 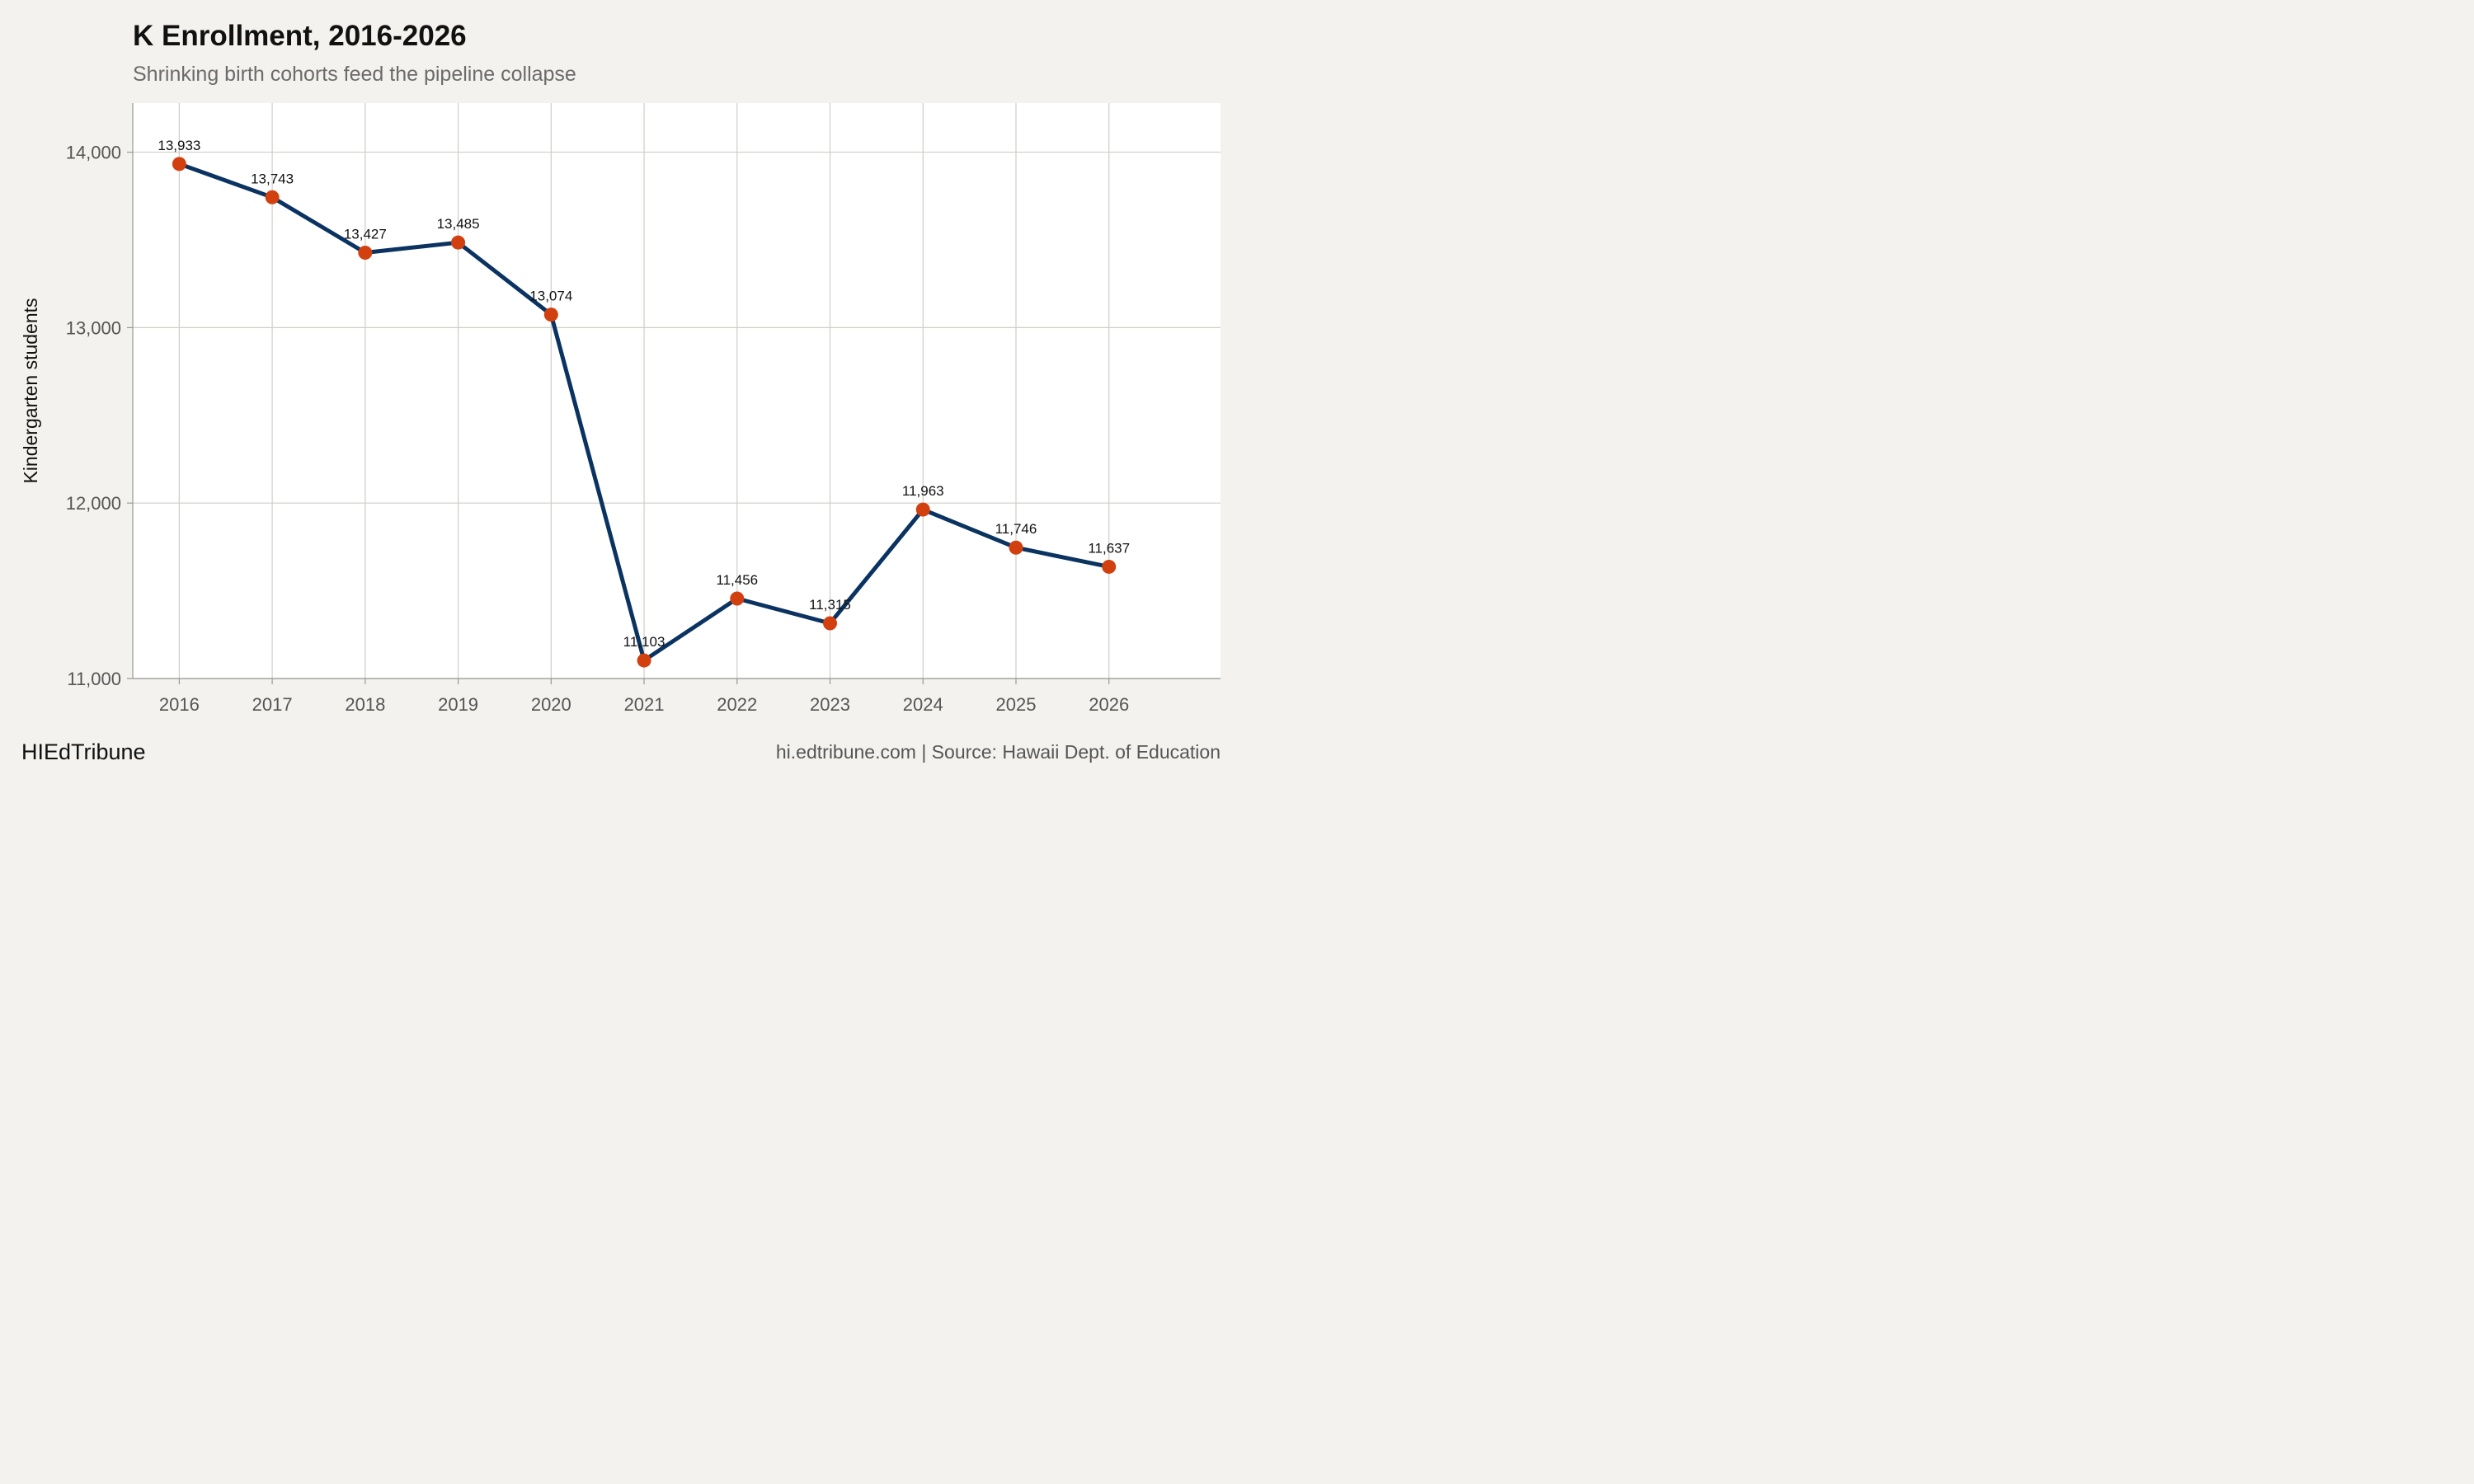 I want to click on data-label-2026: 11,637, so click(x=1109, y=548).